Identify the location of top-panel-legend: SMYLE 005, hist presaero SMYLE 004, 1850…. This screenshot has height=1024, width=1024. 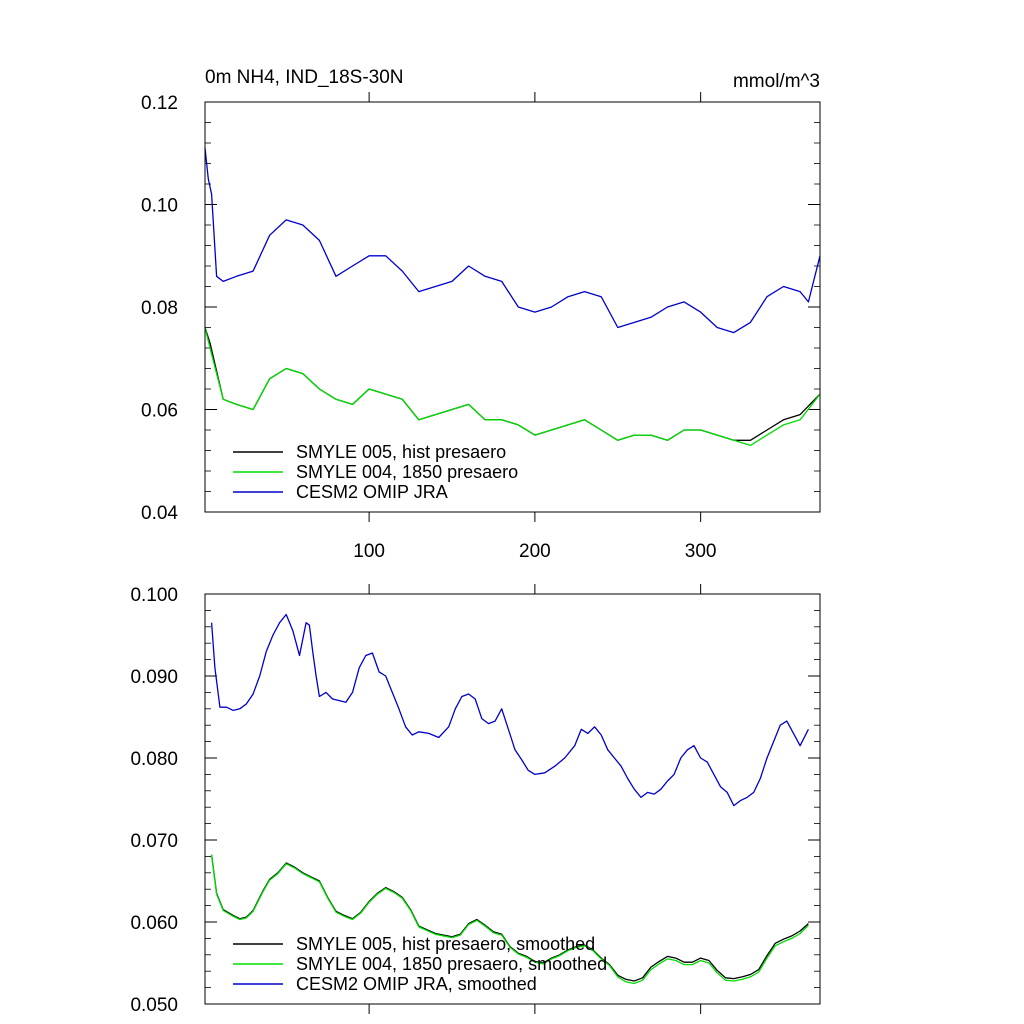
(375, 472).